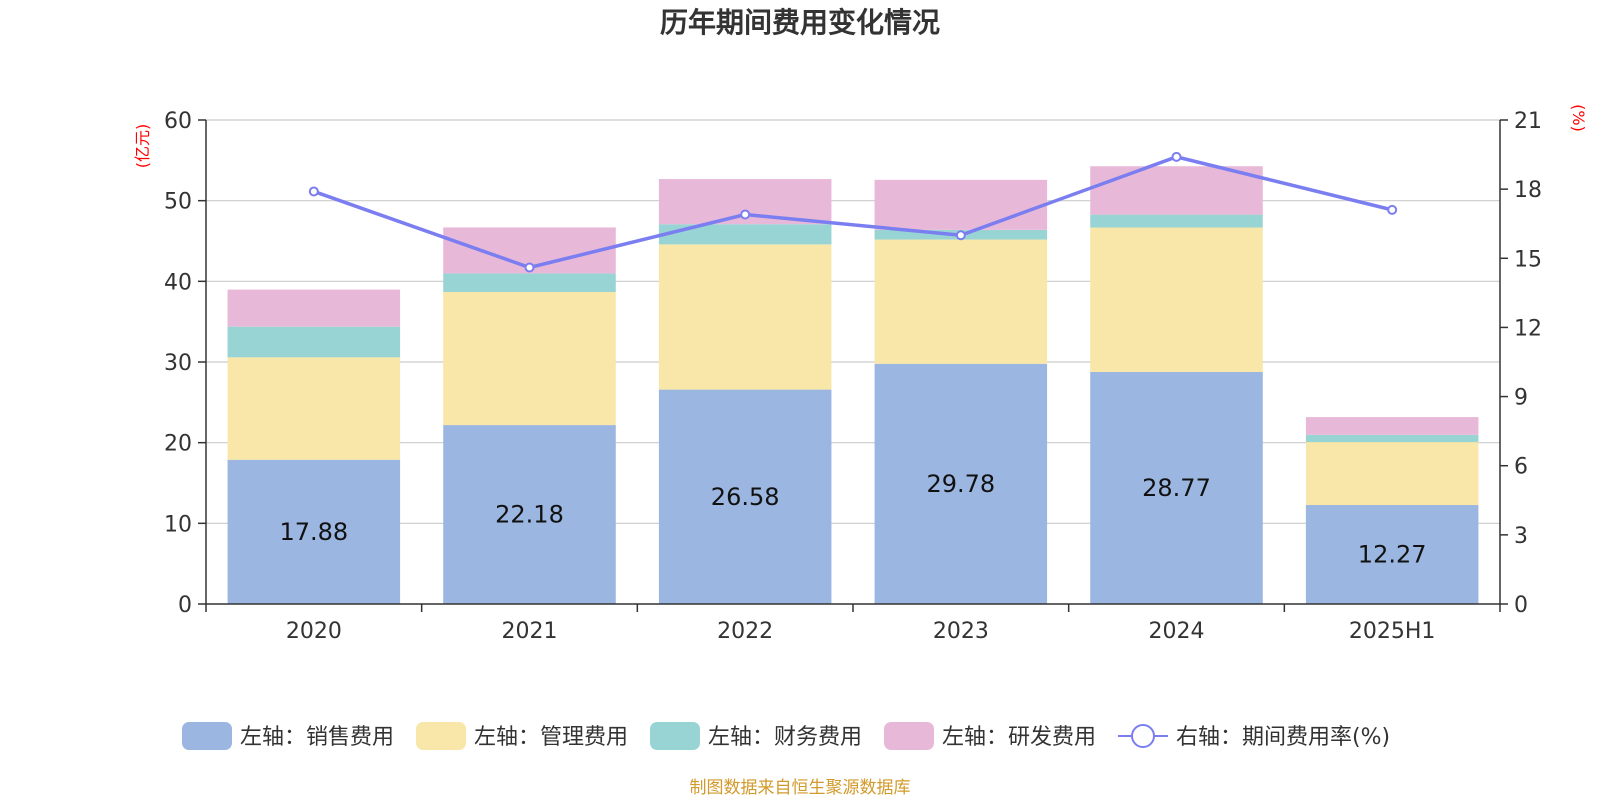 The height and width of the screenshot is (800, 1600). I want to click on x-axis-tick-label: 2021, so click(530, 631).